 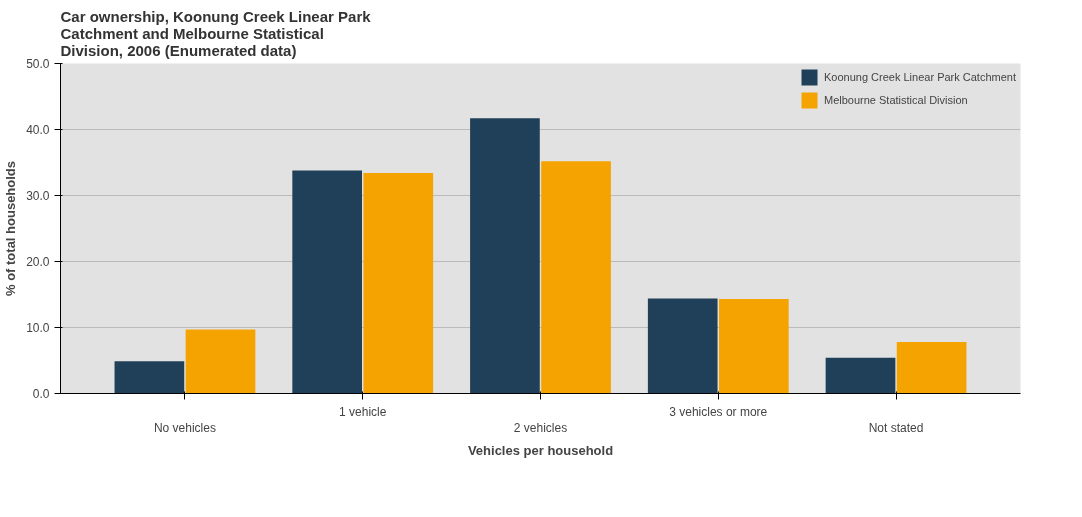 What do you see at coordinates (38, 262) in the screenshot?
I see `y-tick-label: 20.0` at bounding box center [38, 262].